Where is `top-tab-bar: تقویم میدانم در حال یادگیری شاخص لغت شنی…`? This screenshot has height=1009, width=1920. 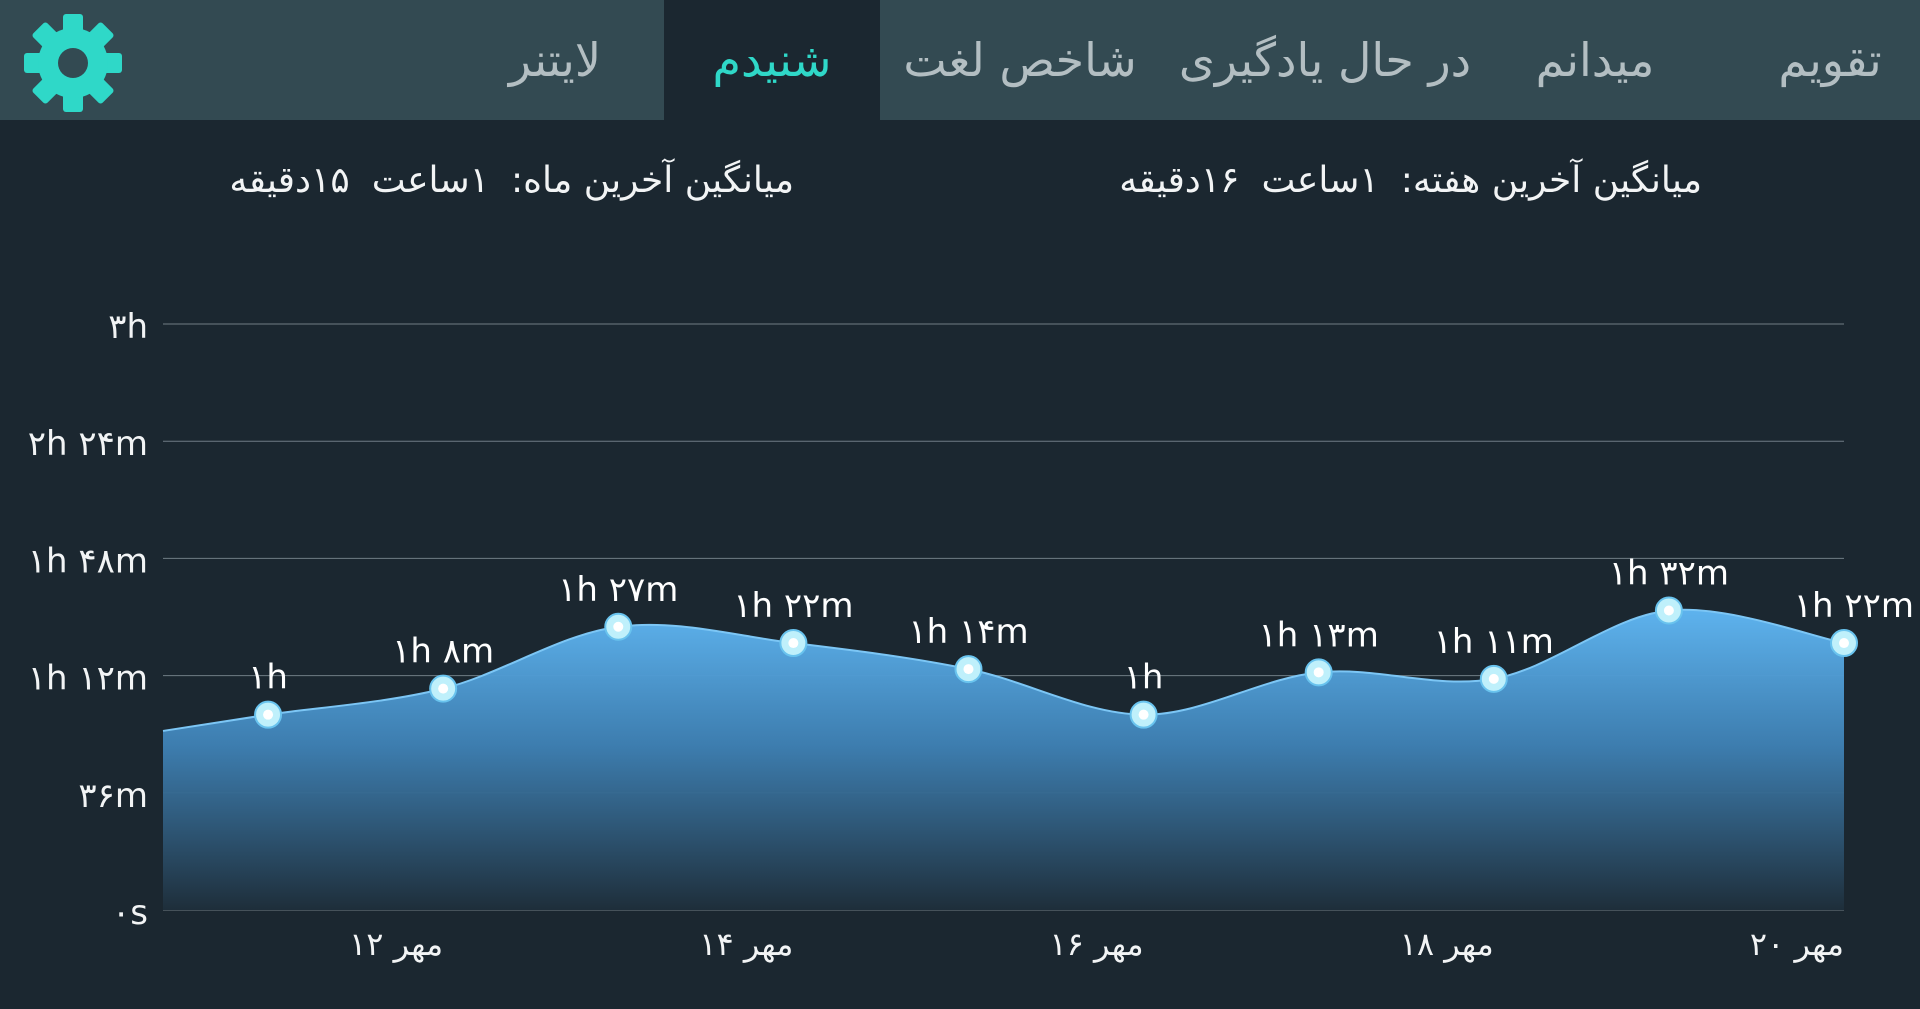
top-tab-bar: تقویم میدانم در حال یادگیری شاخص لغت شنی… is located at coordinates (960, 60).